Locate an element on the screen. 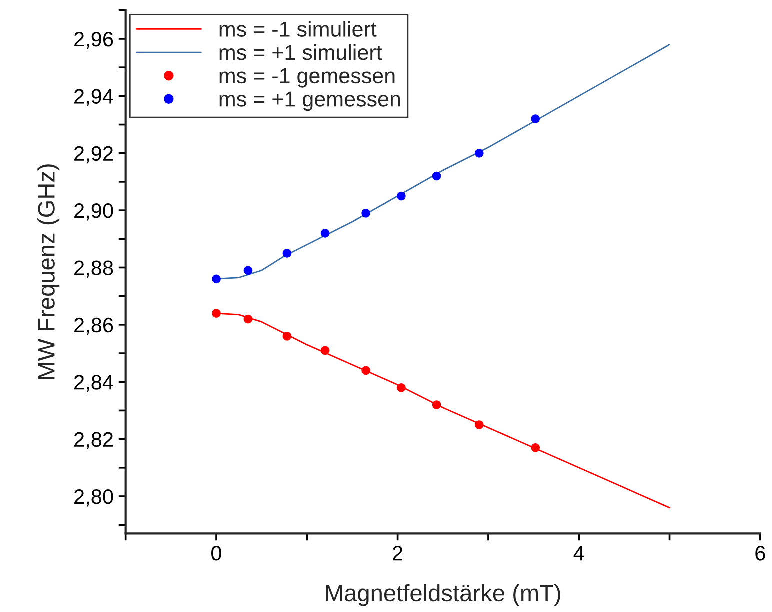  x-tick-label: 6 is located at coordinates (761, 553).